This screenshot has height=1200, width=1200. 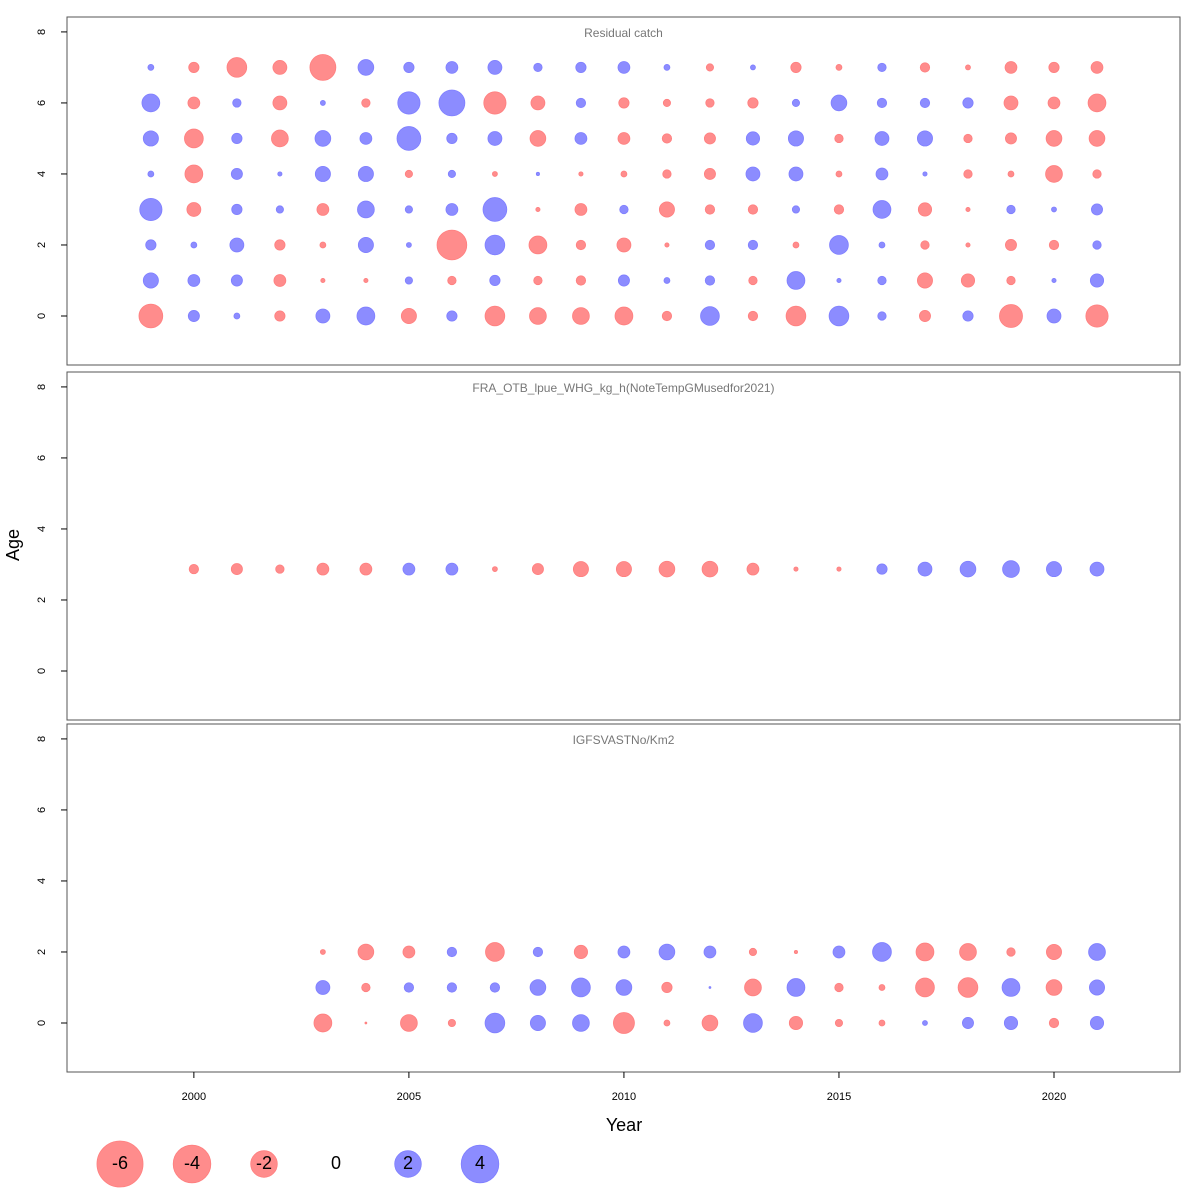 What do you see at coordinates (42, 174) in the screenshot?
I see `y-tick-label: 4` at bounding box center [42, 174].